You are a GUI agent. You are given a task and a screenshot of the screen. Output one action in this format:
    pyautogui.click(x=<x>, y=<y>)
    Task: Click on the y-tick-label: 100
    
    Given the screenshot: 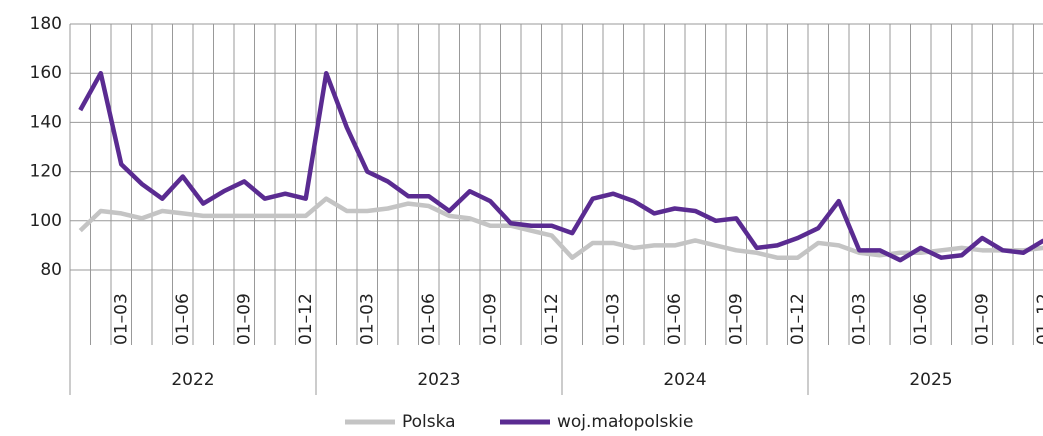 What is the action you would take?
    pyautogui.click(x=46, y=221)
    